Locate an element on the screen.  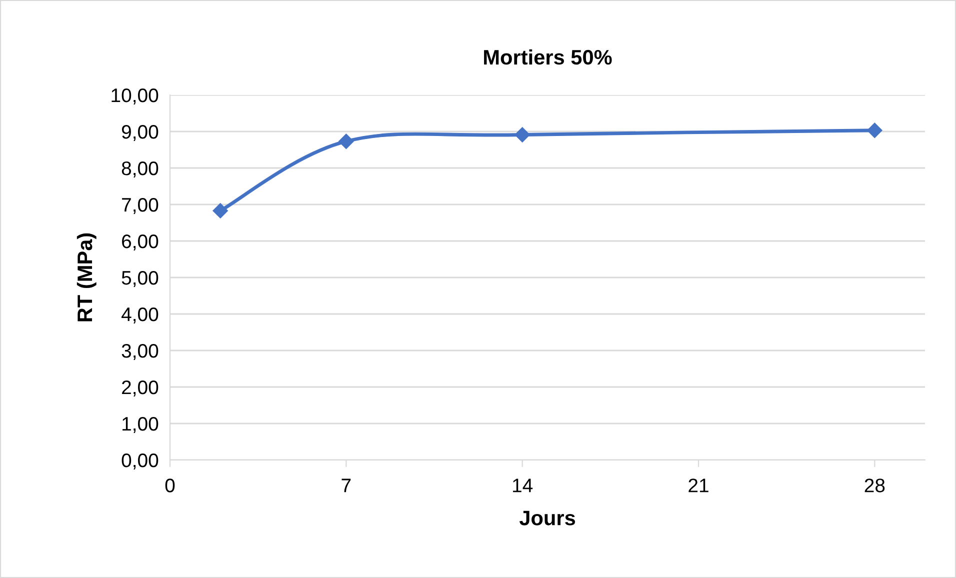
y-tick-label: 1,00 is located at coordinates (140, 425).